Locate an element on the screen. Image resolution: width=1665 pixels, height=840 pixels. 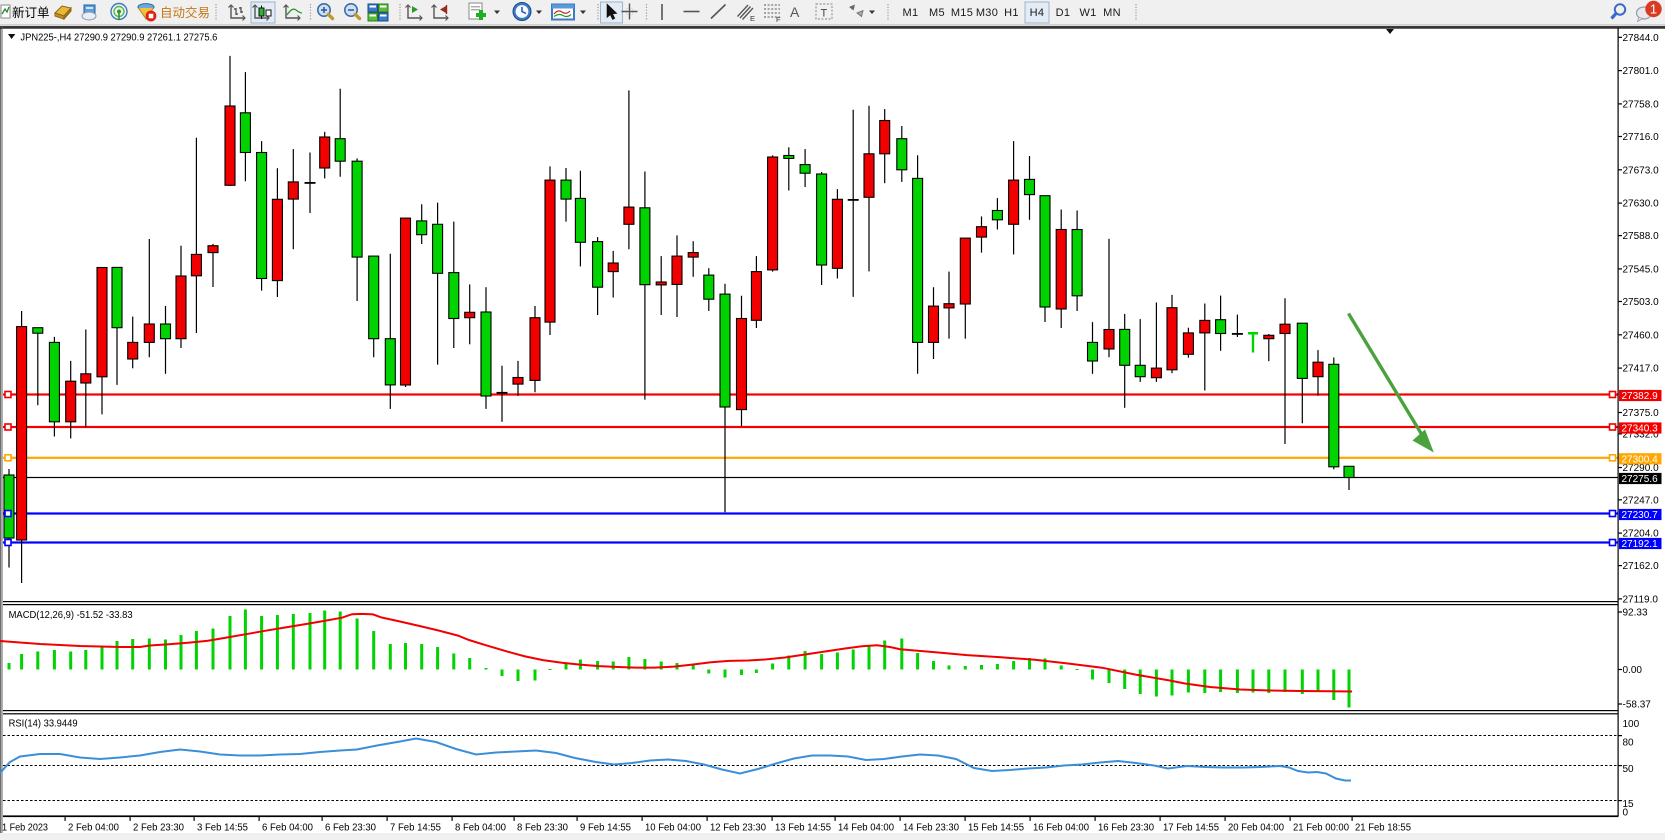
svg-text: 13 Feb 14:55 is located at coordinates (803, 827).